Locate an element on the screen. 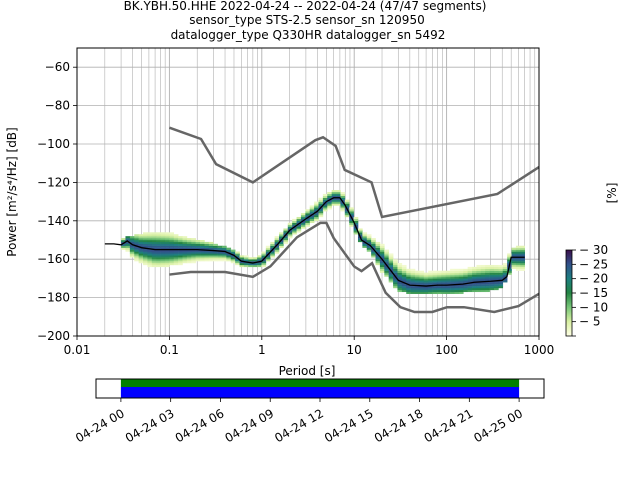  y-tick-label: −80 is located at coordinates (57, 106).